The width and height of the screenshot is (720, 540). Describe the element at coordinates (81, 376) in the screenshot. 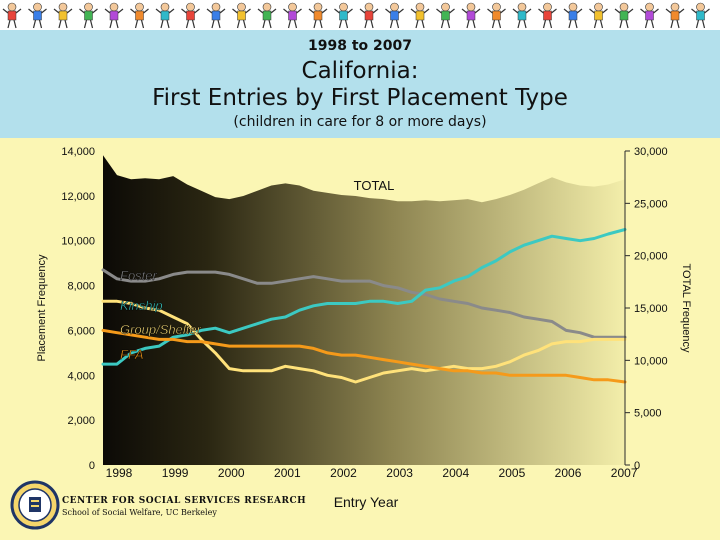

I see `y-tick-label: 4,000` at that location.